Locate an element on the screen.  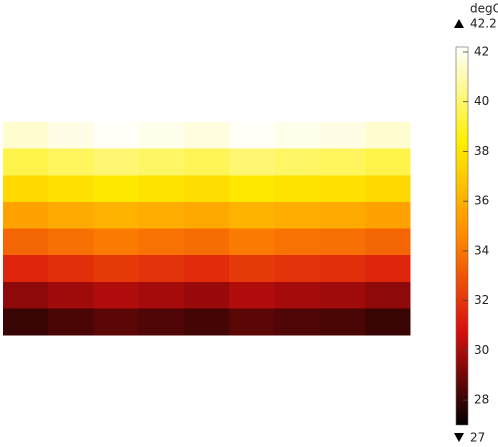
colorbar-tick-label: 30 is located at coordinates (481, 350).